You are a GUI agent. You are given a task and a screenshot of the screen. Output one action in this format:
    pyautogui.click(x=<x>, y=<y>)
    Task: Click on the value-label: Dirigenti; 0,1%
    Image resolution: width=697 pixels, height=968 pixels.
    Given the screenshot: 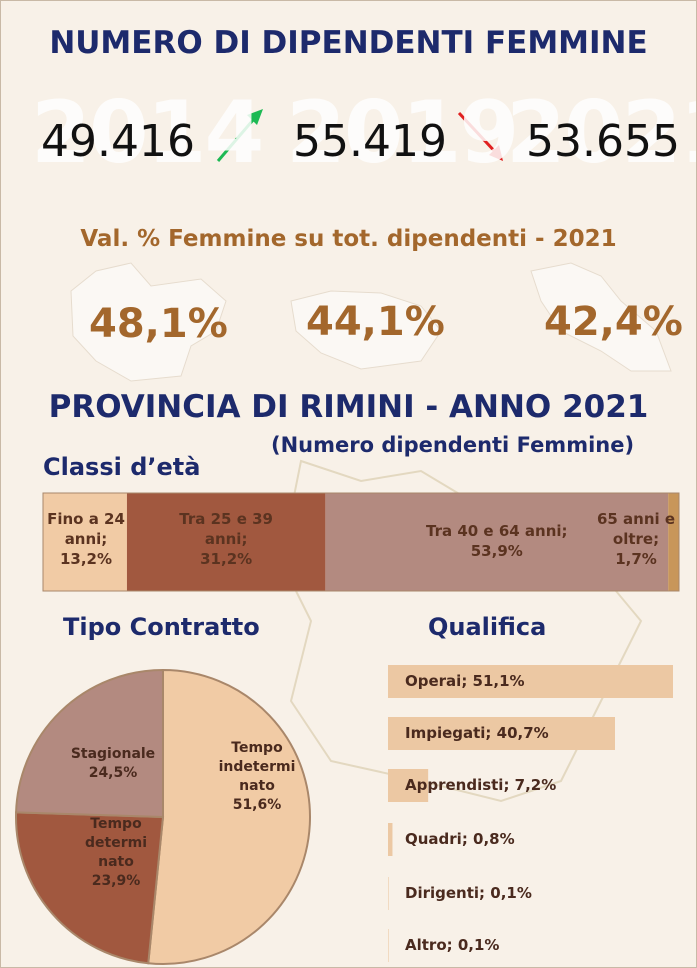 What is the action you would take?
    pyautogui.click(x=468, y=893)
    